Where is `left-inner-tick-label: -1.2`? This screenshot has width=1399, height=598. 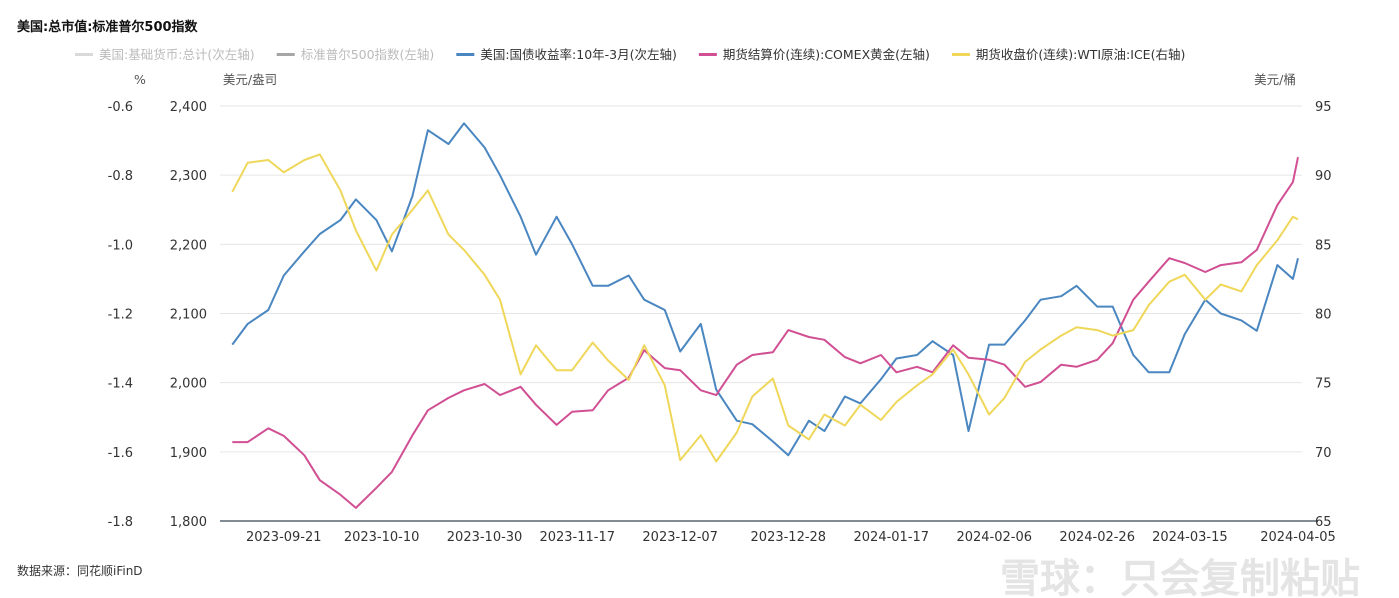 left-inner-tick-label: -1.2 is located at coordinates (120, 315).